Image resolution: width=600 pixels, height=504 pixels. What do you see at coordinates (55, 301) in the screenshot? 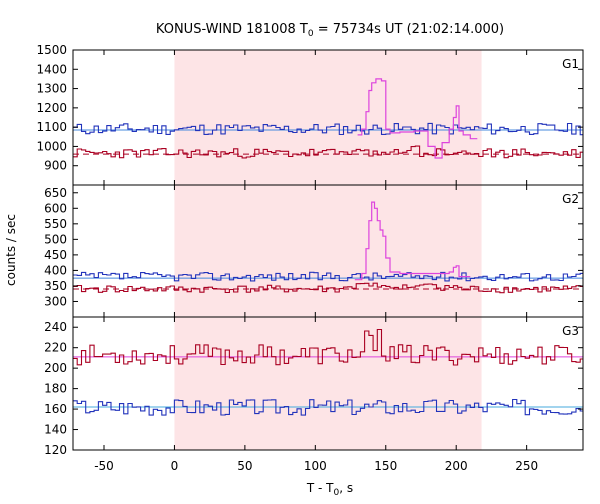
I see `y-tick-label: 300` at bounding box center [55, 301].